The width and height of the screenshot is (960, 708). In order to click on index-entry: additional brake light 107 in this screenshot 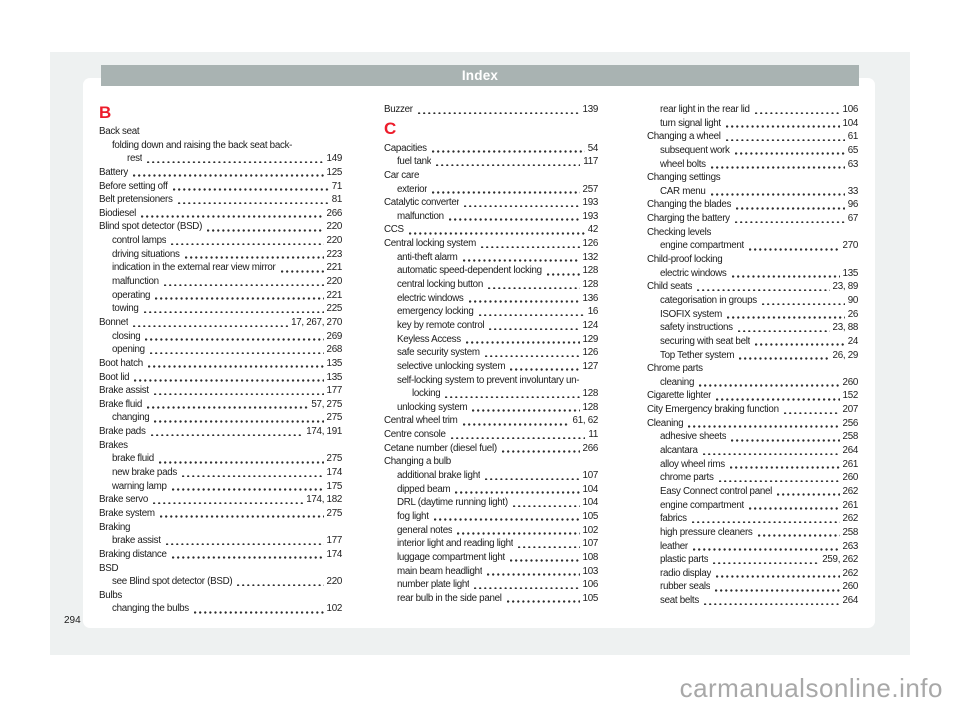, I will do `click(491, 476)`.